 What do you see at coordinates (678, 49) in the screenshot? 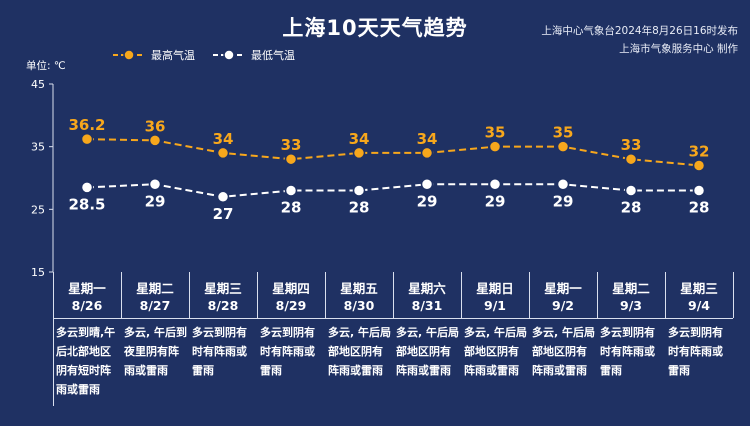
I see `publisher-line-2: 上海市气象服务中心 制作` at bounding box center [678, 49].